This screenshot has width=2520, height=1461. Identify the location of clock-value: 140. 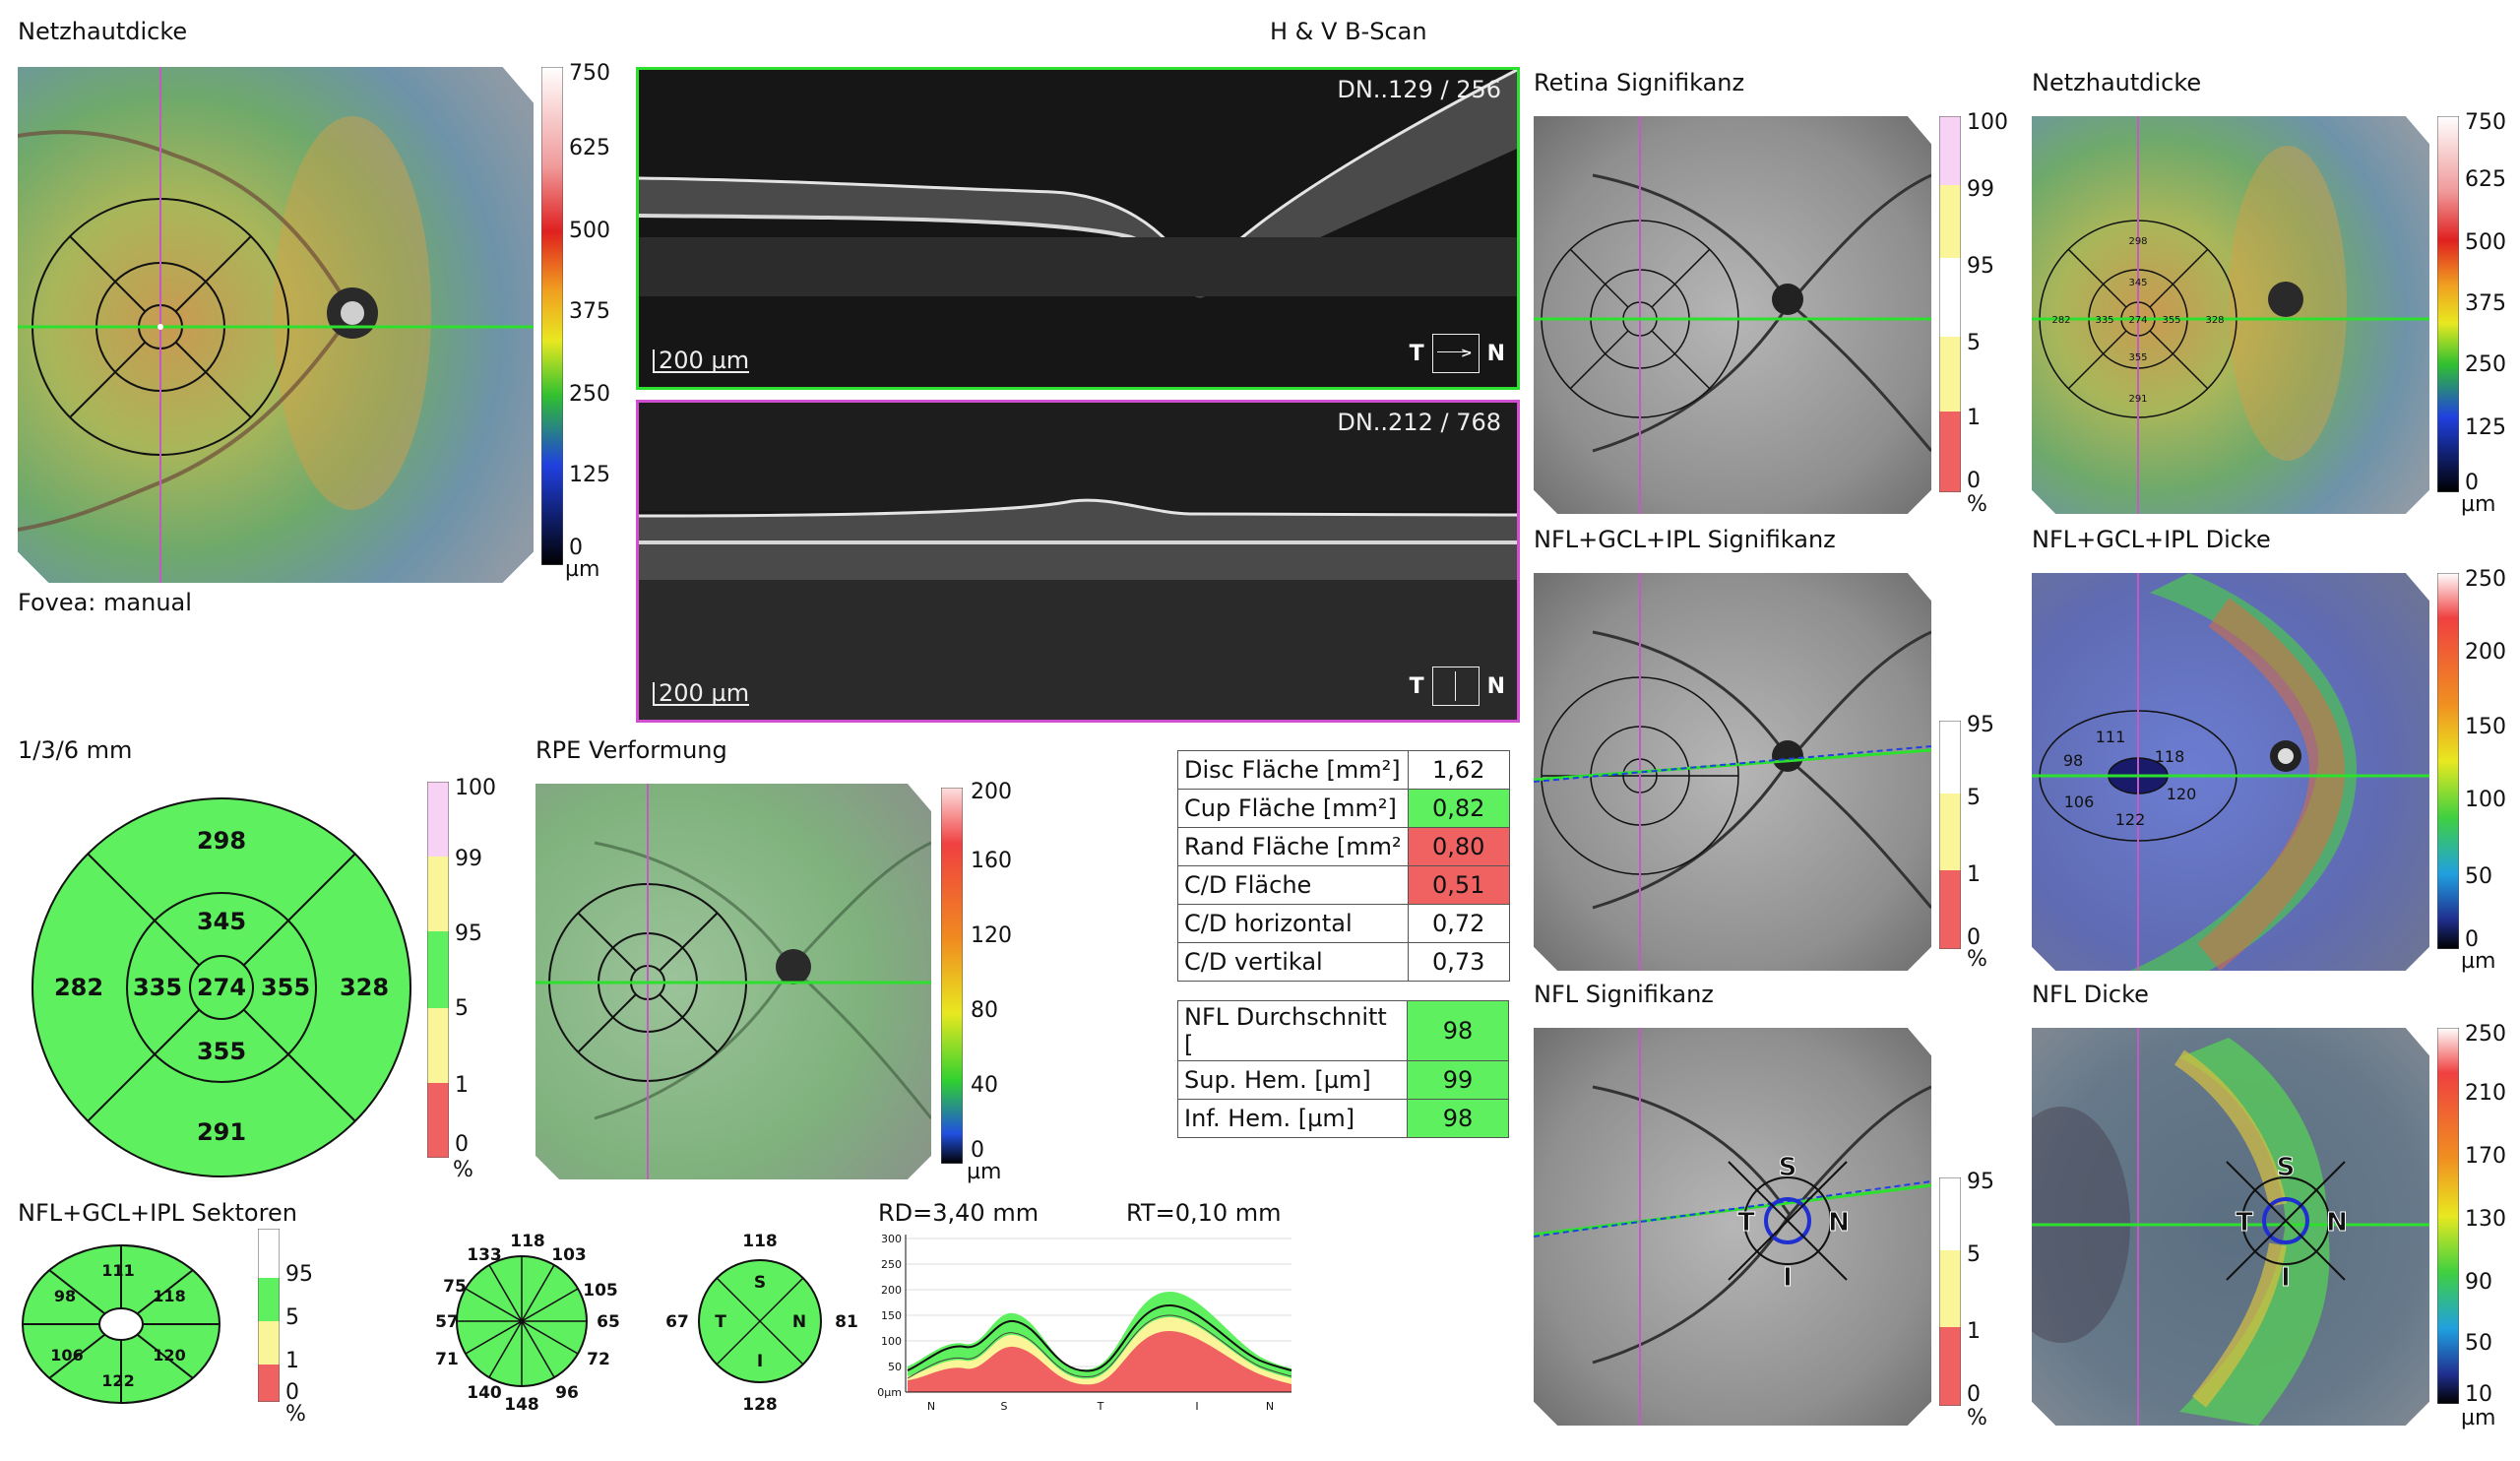
(484, 1393).